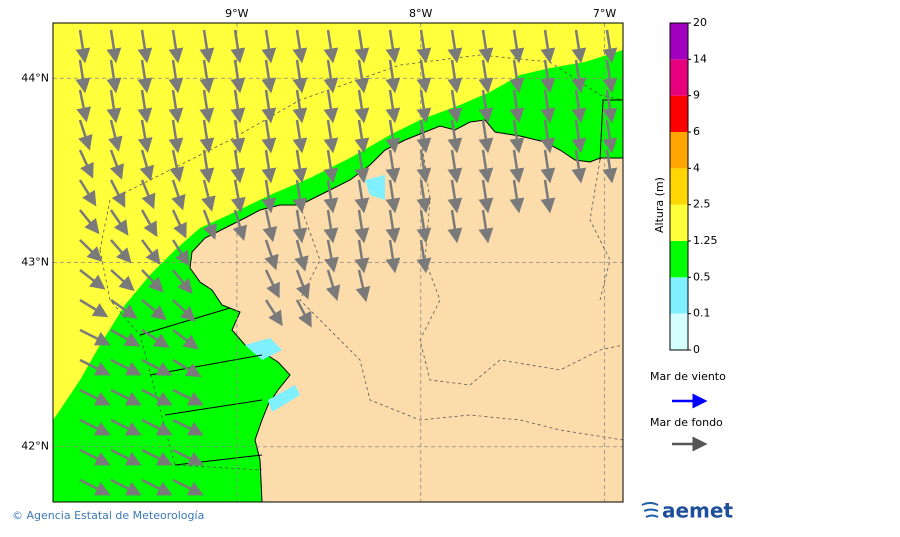 The width and height of the screenshot is (900, 537). Describe the element at coordinates (700, 22) in the screenshot. I see `colorbar-label: 20` at that location.